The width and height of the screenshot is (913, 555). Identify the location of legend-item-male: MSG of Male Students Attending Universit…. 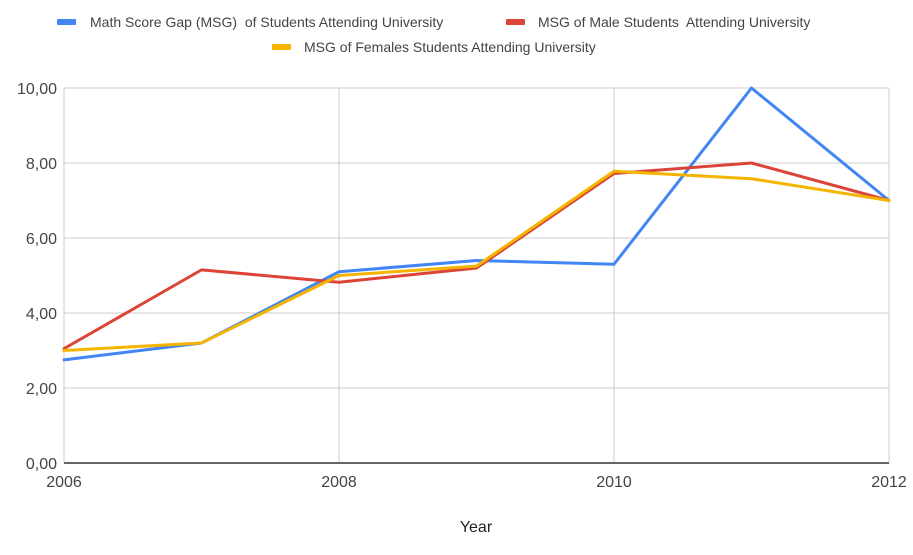
(658, 22).